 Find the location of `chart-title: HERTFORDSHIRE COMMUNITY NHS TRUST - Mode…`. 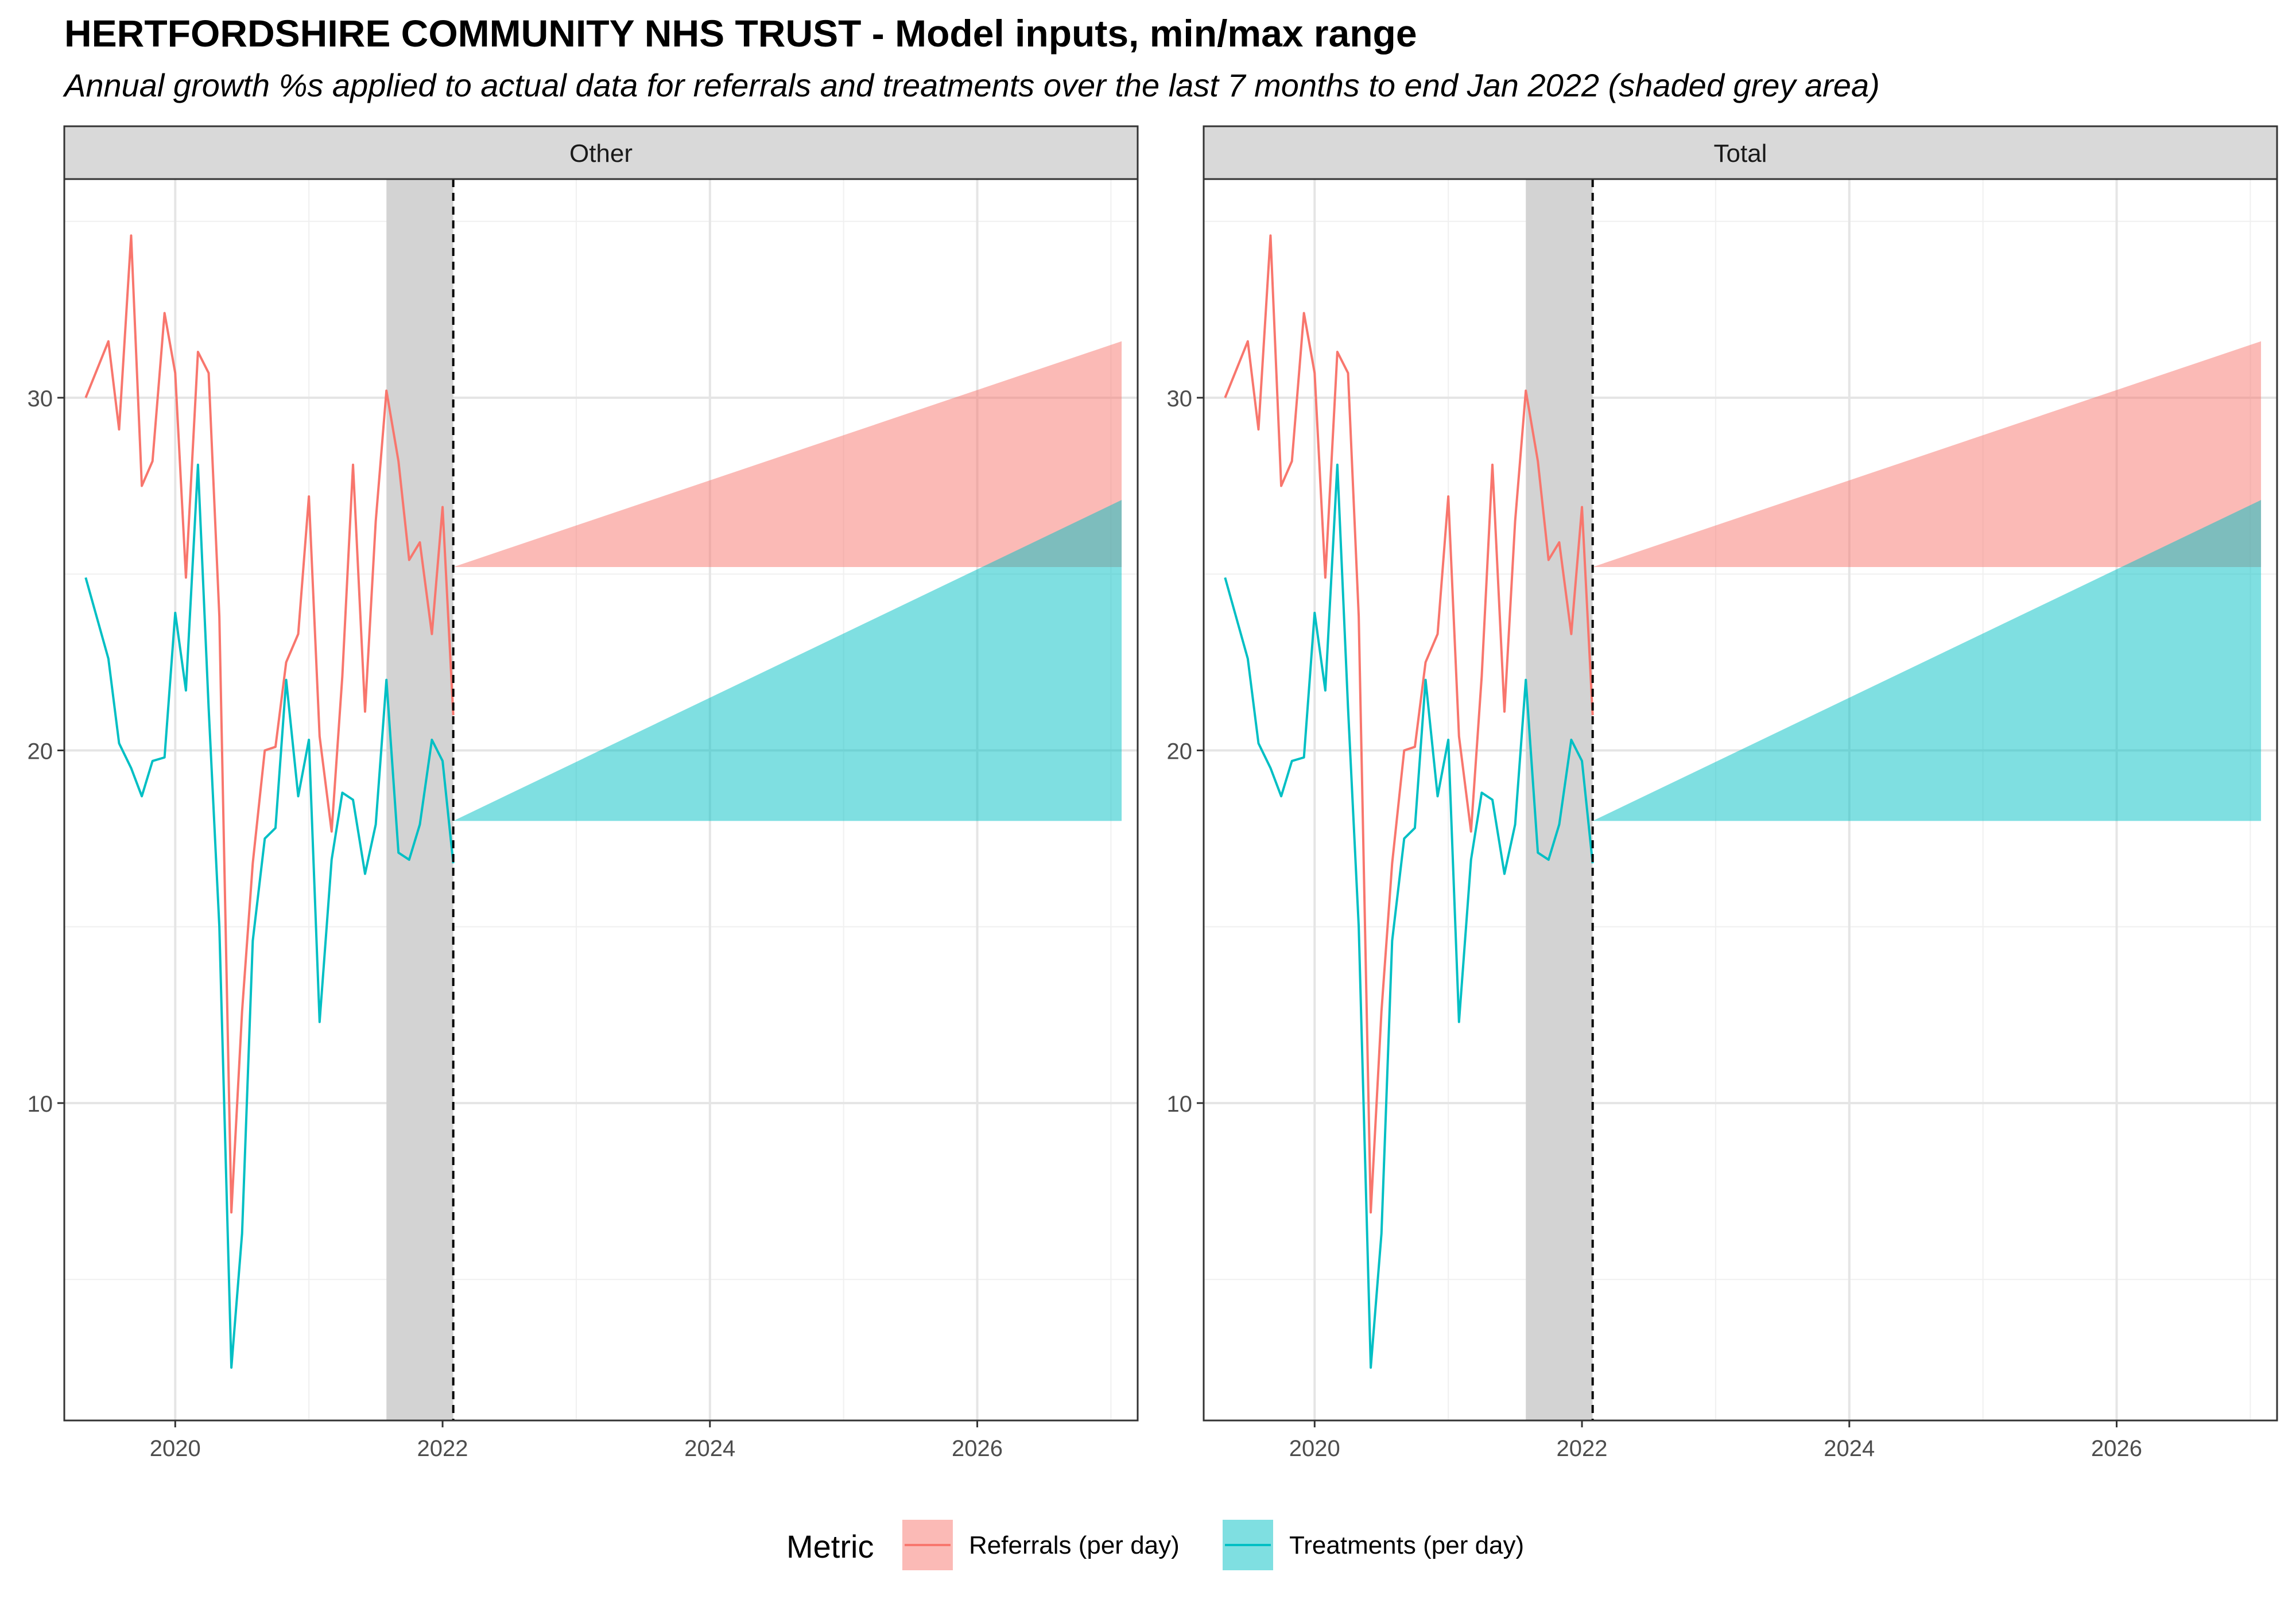

chart-title: HERTFORDSHIRE COMMUNITY NHS TRUST - Mode… is located at coordinates (740, 33).